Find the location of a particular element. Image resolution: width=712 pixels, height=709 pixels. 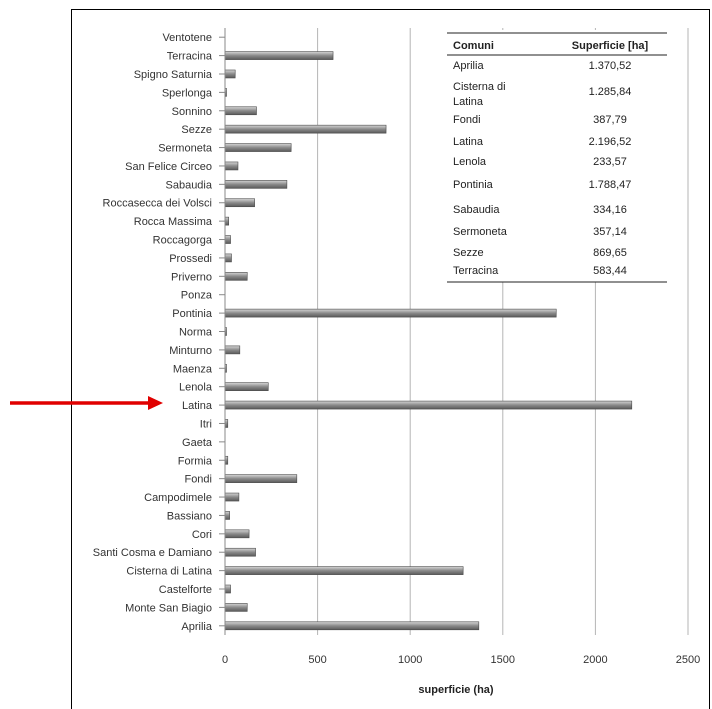

table-cell-name: Sermoneta is located at coordinates (480, 232).